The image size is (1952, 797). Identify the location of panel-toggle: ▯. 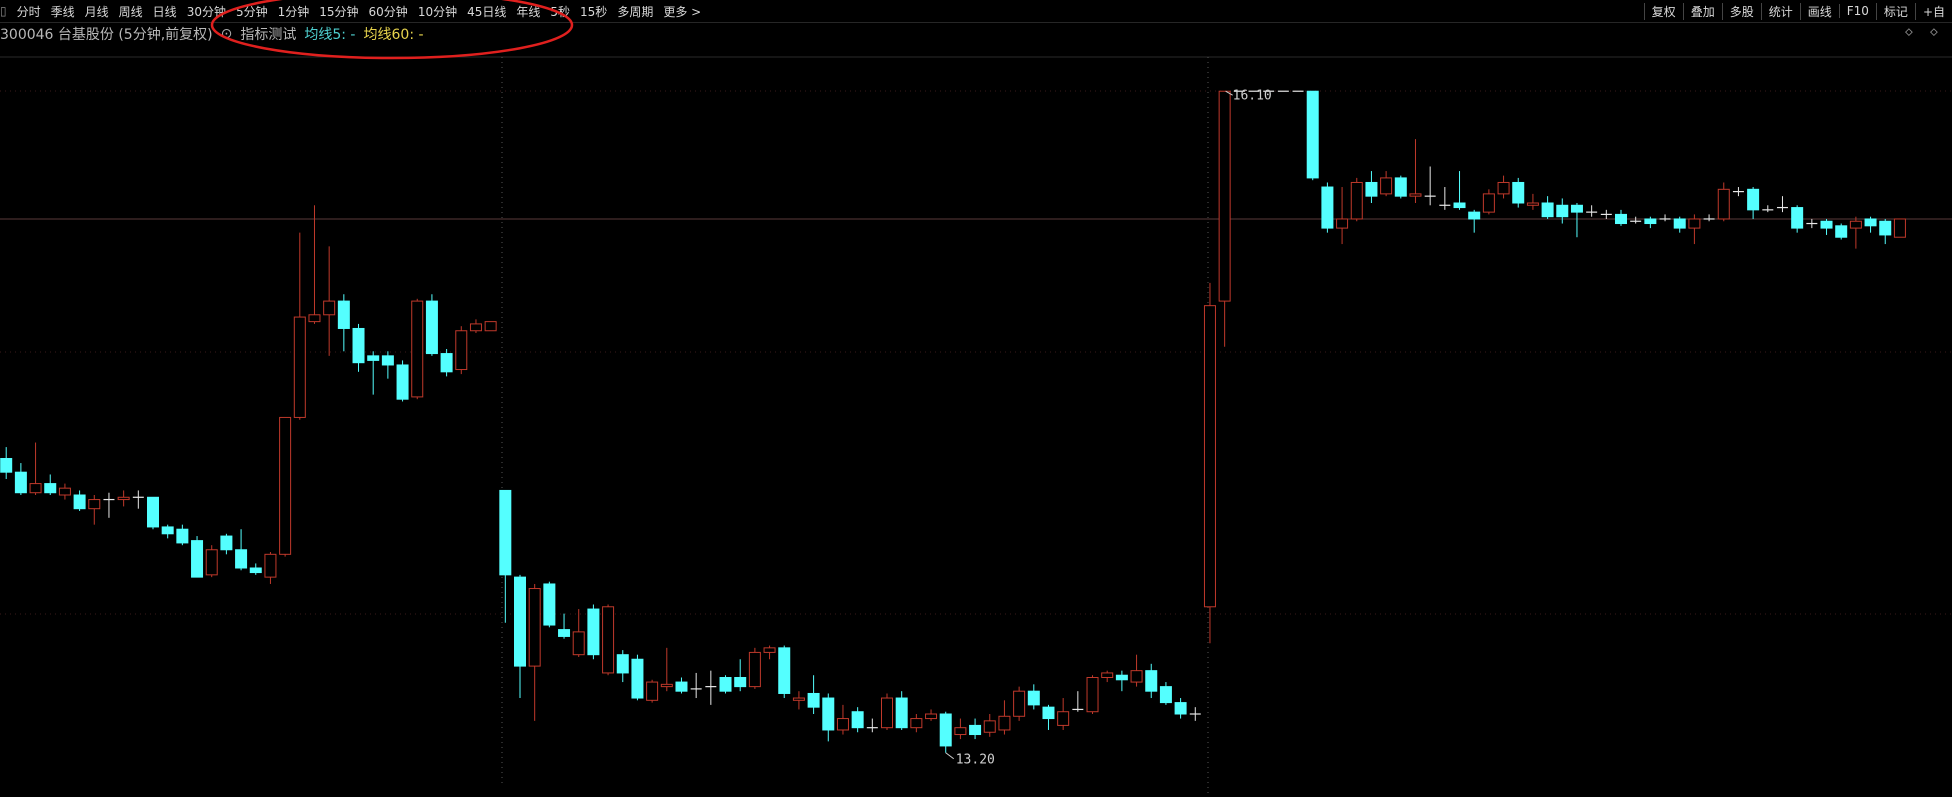
(3, 11).